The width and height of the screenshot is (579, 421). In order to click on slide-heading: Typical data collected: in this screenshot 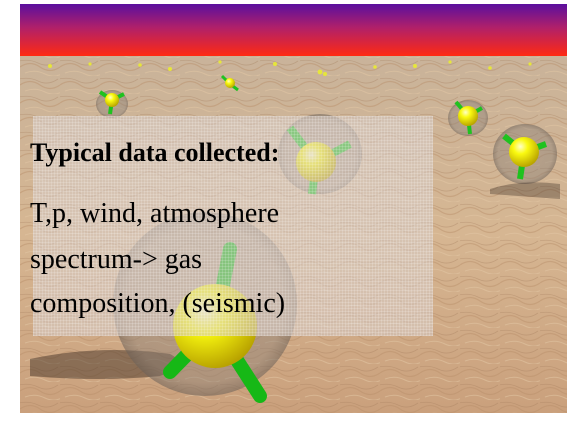, I will do `click(155, 152)`.